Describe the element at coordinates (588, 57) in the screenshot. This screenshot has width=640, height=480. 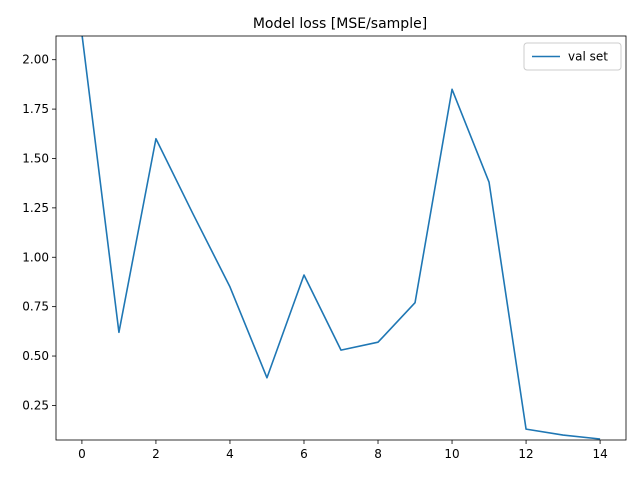
I see `legend-label: val set` at that location.